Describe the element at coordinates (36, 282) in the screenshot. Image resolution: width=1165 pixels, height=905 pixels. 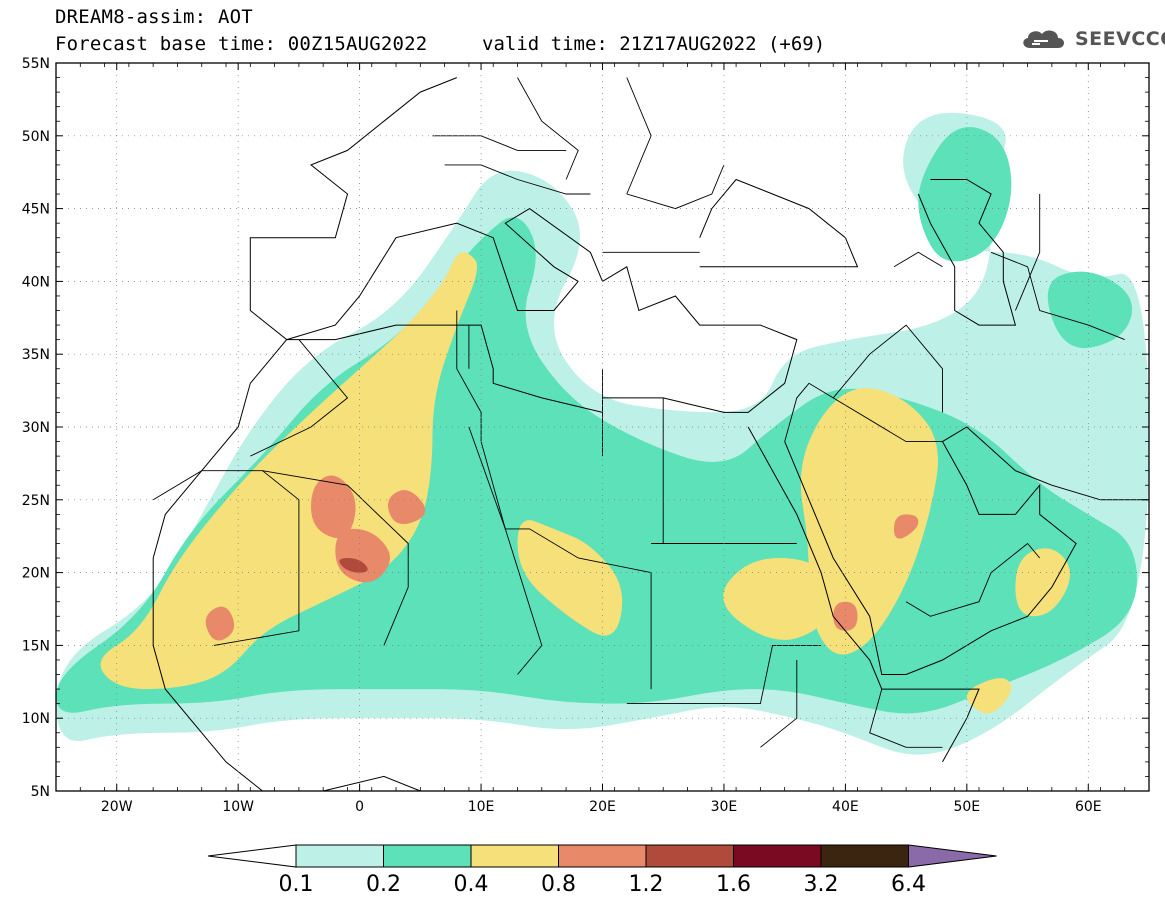
I see `lat-tick-label: 40N` at that location.